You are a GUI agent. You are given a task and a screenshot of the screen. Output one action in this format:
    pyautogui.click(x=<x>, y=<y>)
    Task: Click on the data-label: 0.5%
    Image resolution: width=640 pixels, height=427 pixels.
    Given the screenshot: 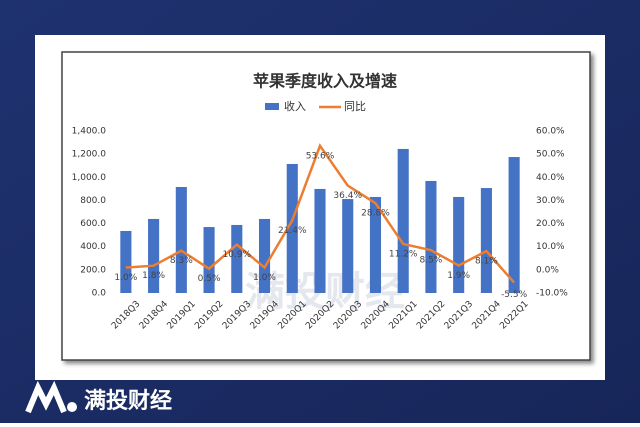 What is the action you would take?
    pyautogui.click(x=209, y=279)
    